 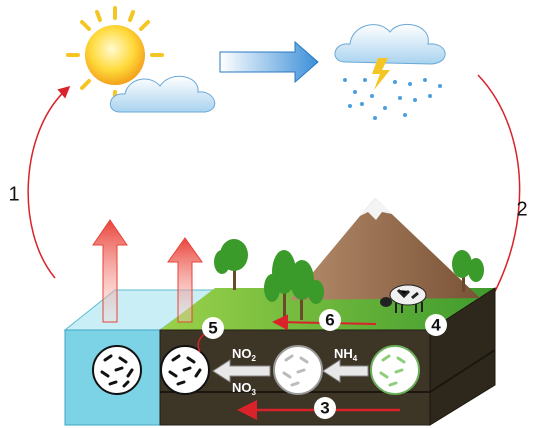 I want to click on cow, so click(x=403, y=298).